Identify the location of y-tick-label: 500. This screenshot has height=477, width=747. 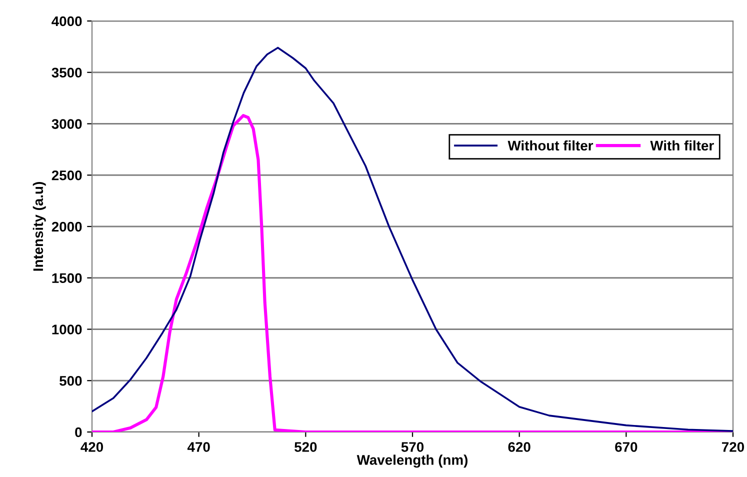
(71, 381).